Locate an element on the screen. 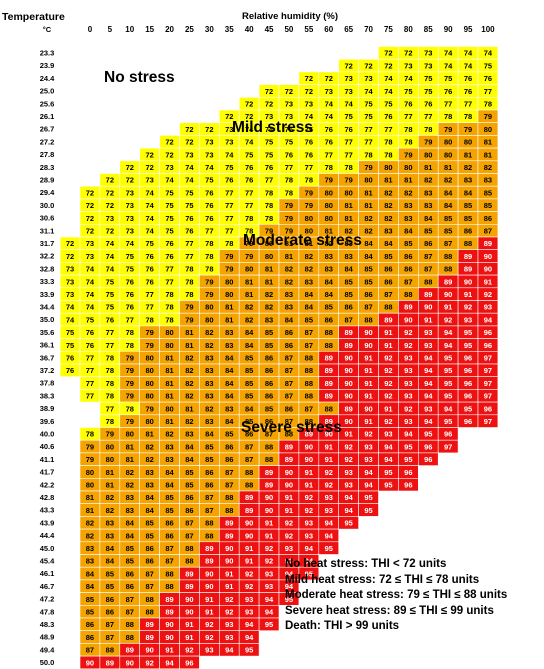 Image resolution: width=544 pixels, height=669 pixels. thi-value-label: 87 is located at coordinates (488, 231).